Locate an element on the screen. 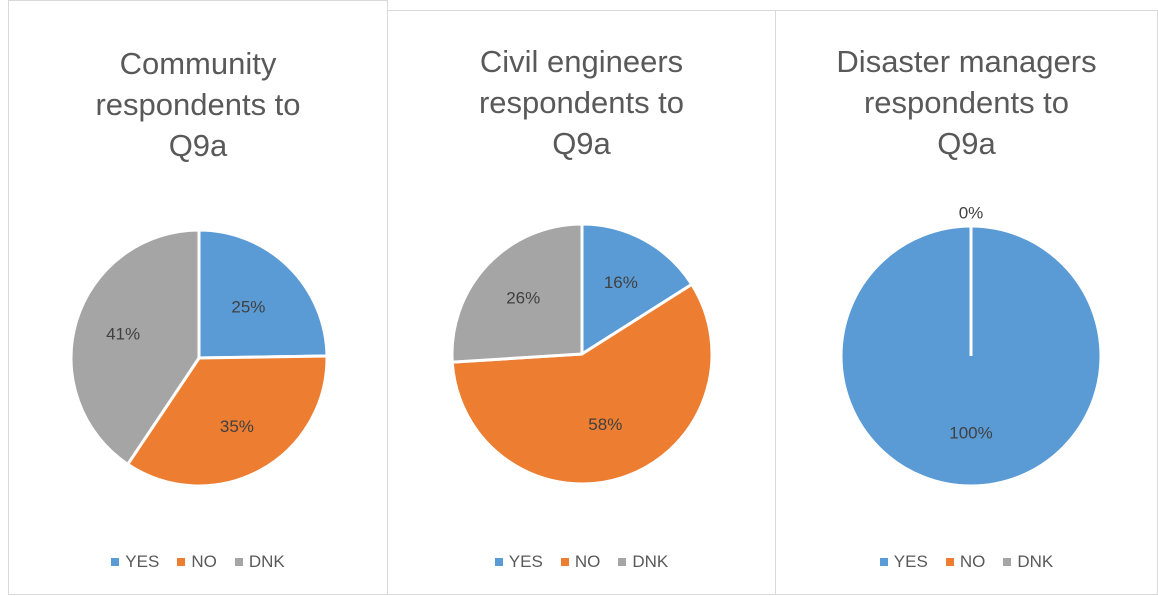  data-label-dnk: 26% is located at coordinates (523, 297).